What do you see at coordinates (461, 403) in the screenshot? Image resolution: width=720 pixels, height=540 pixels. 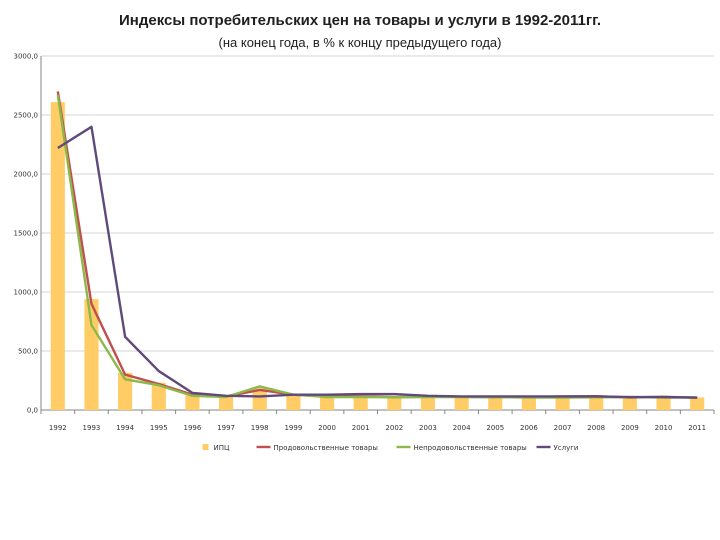 I see `bar-2004` at bounding box center [461, 403].